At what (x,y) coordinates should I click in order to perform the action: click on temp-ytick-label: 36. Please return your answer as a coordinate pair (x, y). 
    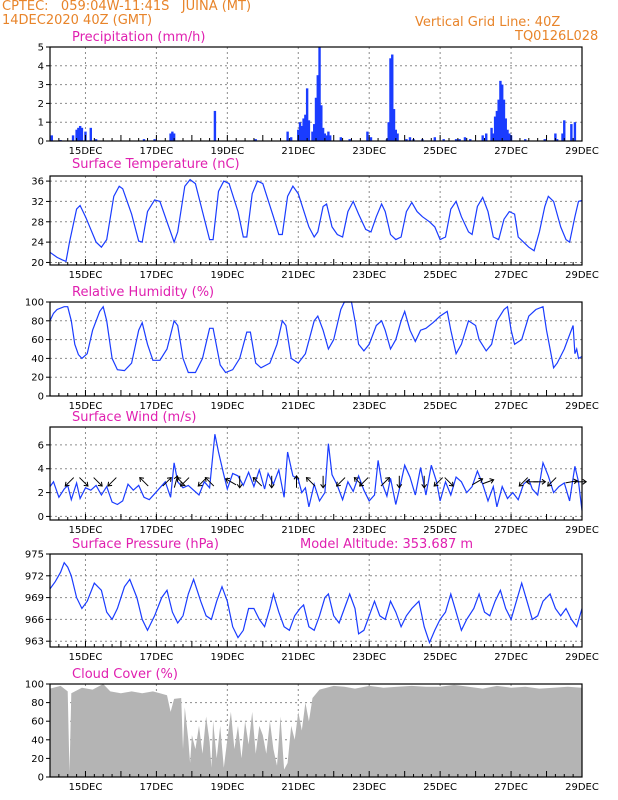
    Looking at the image, I should click on (37, 182).